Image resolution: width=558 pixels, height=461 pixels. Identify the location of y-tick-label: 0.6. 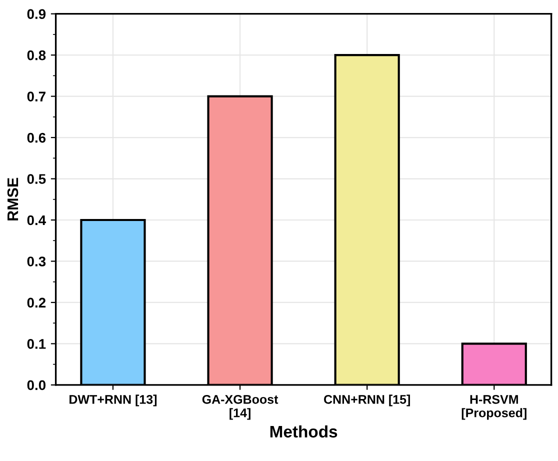
(36, 137).